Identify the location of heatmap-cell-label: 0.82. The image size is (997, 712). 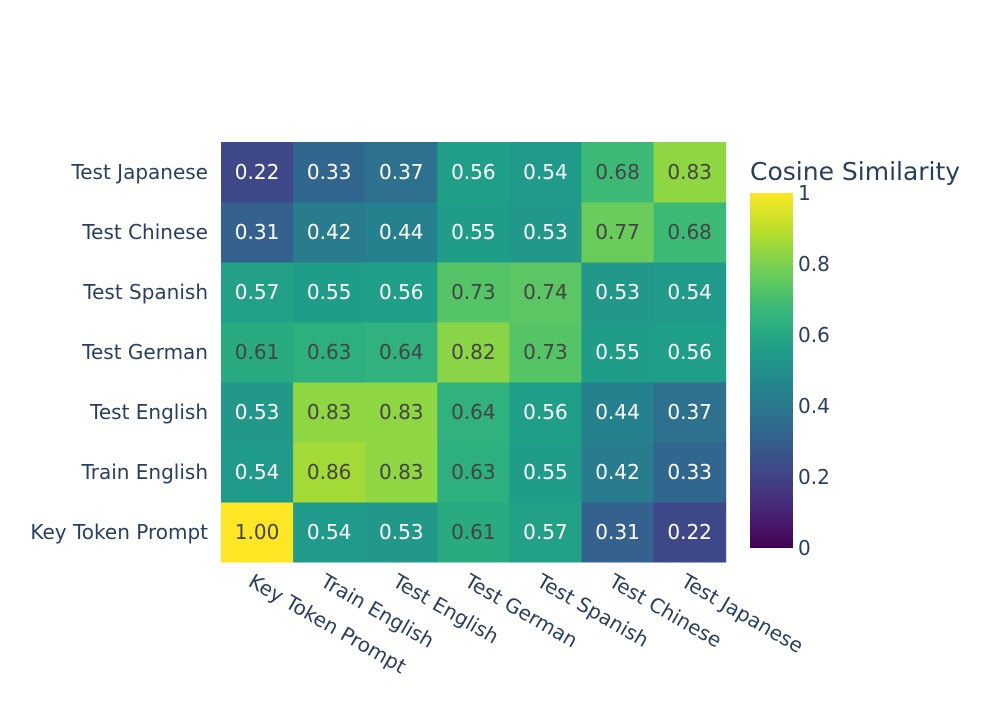
(473, 352).